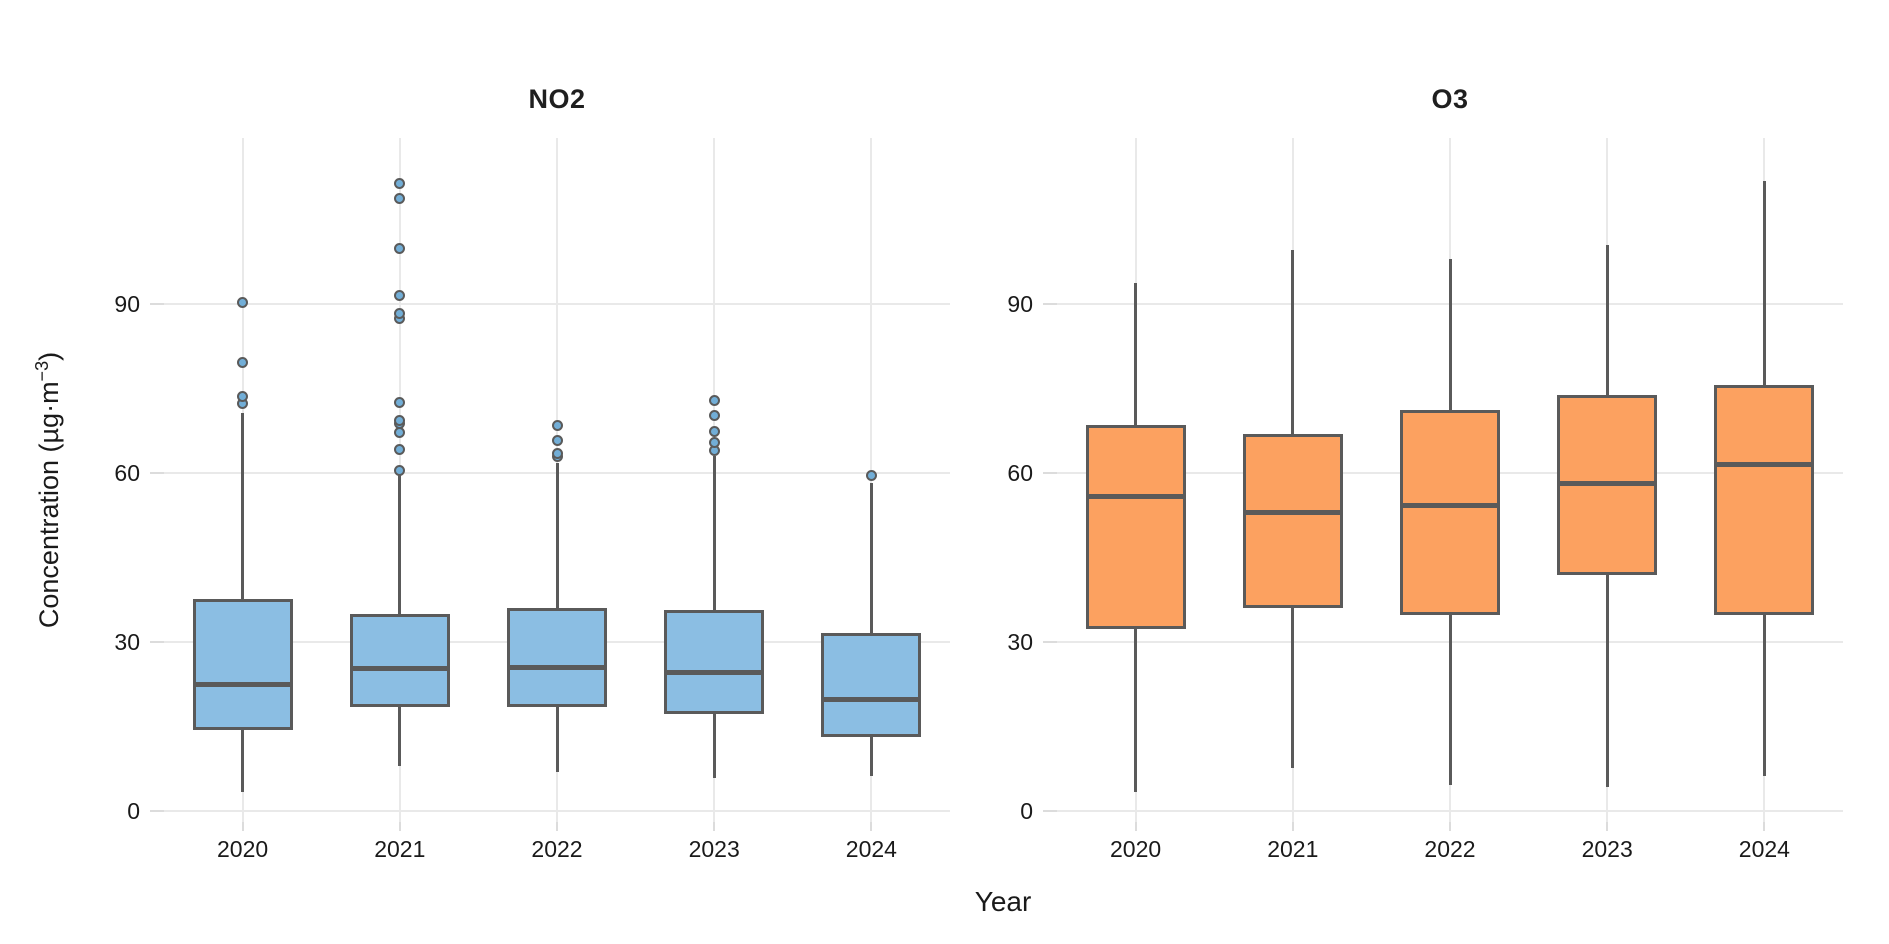 Image resolution: width=1889 pixels, height=944 pixels. I want to click on y-axis-title-close: ), so click(49, 356).